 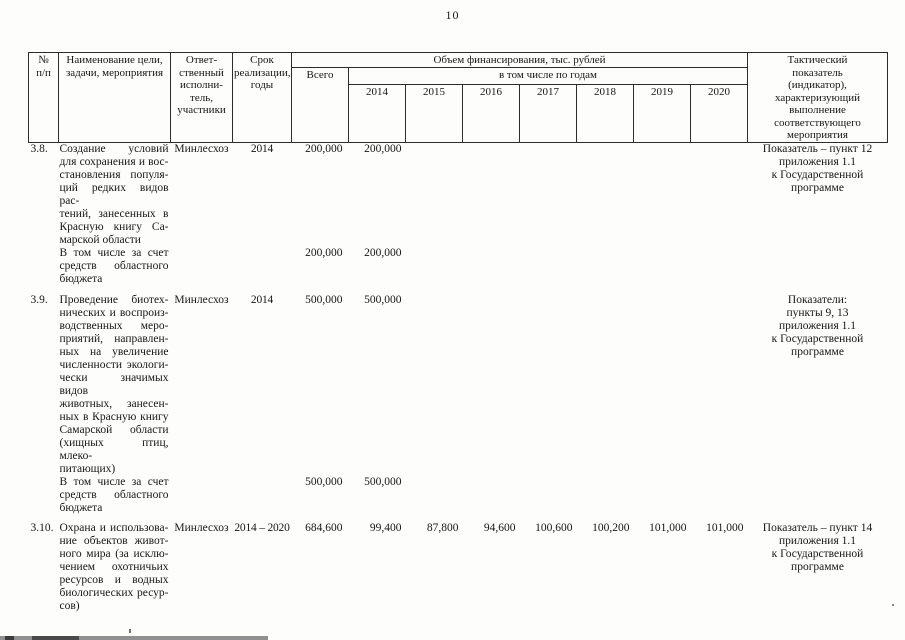 What do you see at coordinates (434, 499) in the screenshot?
I see `row-3-9-sub-y2015` at bounding box center [434, 499].